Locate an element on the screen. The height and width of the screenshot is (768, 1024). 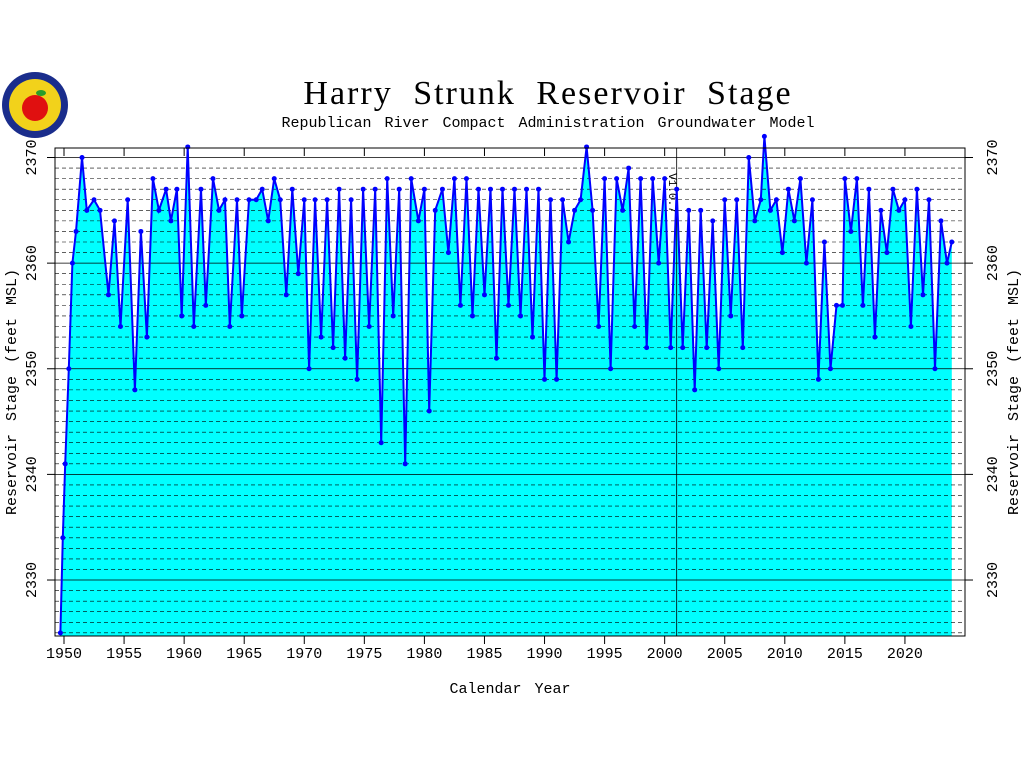
x-tick-label: 1975 is located at coordinates (364, 654).